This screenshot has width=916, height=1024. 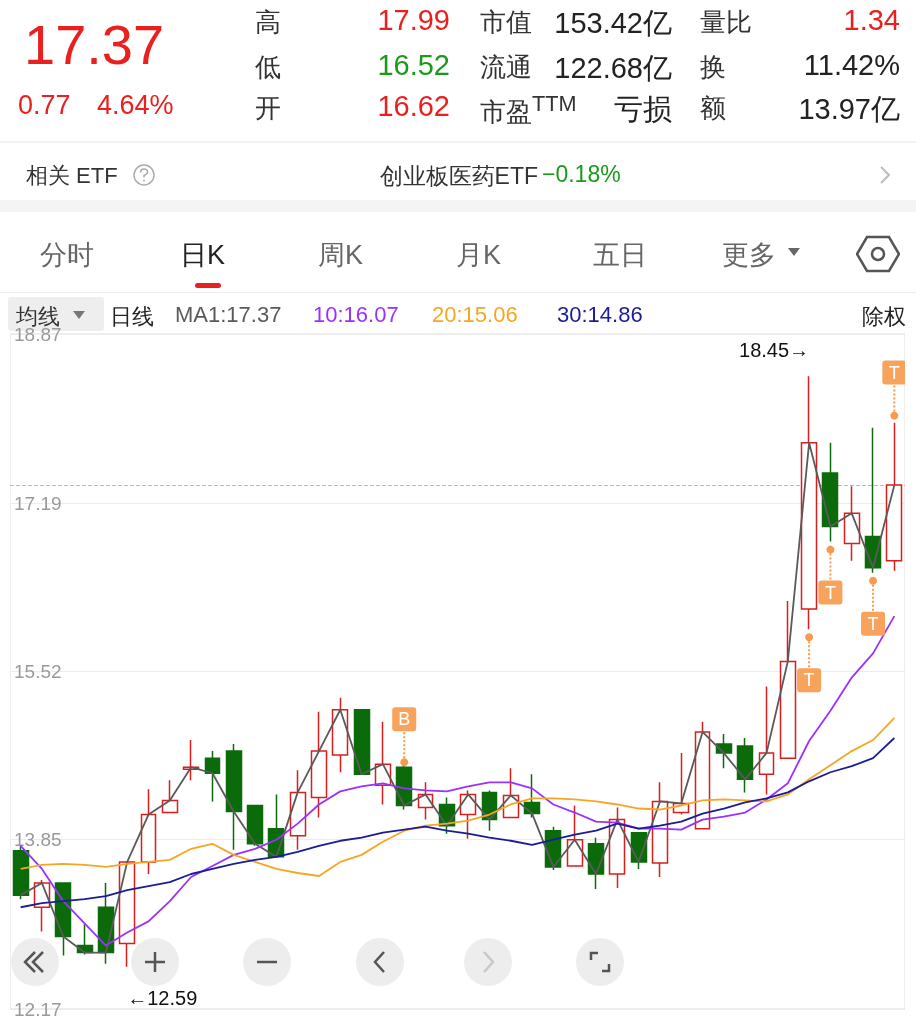 I want to click on text: 16.52, so click(x=413, y=65).